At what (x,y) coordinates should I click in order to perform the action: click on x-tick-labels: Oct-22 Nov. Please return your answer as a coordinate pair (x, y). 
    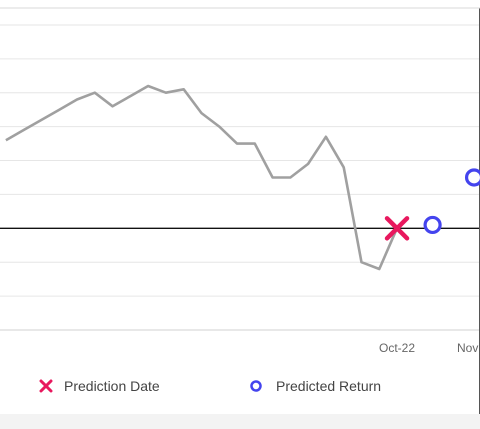
    Looking at the image, I should click on (428, 348).